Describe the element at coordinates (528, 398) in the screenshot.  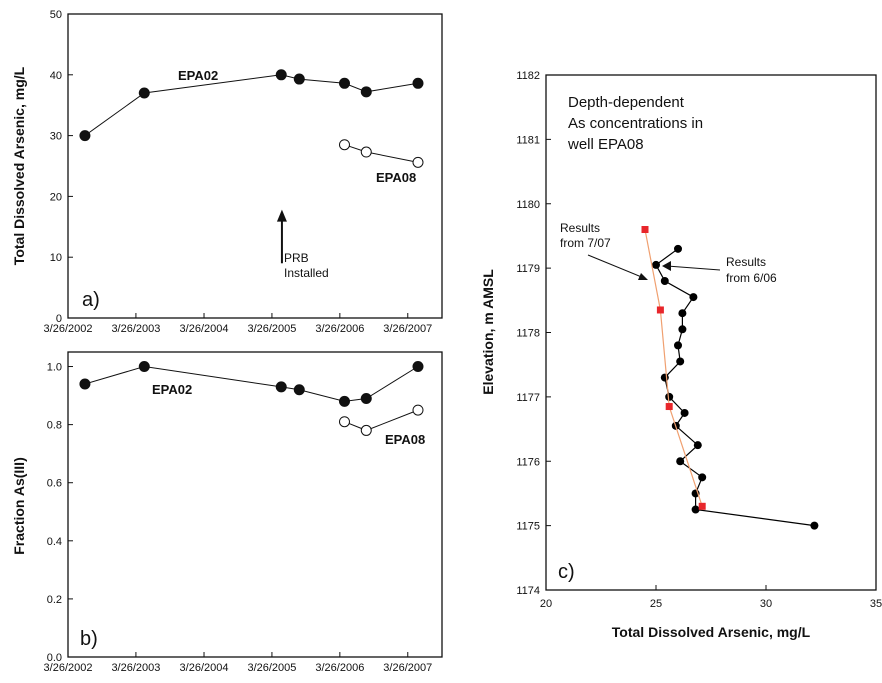
I see `y-tick-label: 1177` at that location.